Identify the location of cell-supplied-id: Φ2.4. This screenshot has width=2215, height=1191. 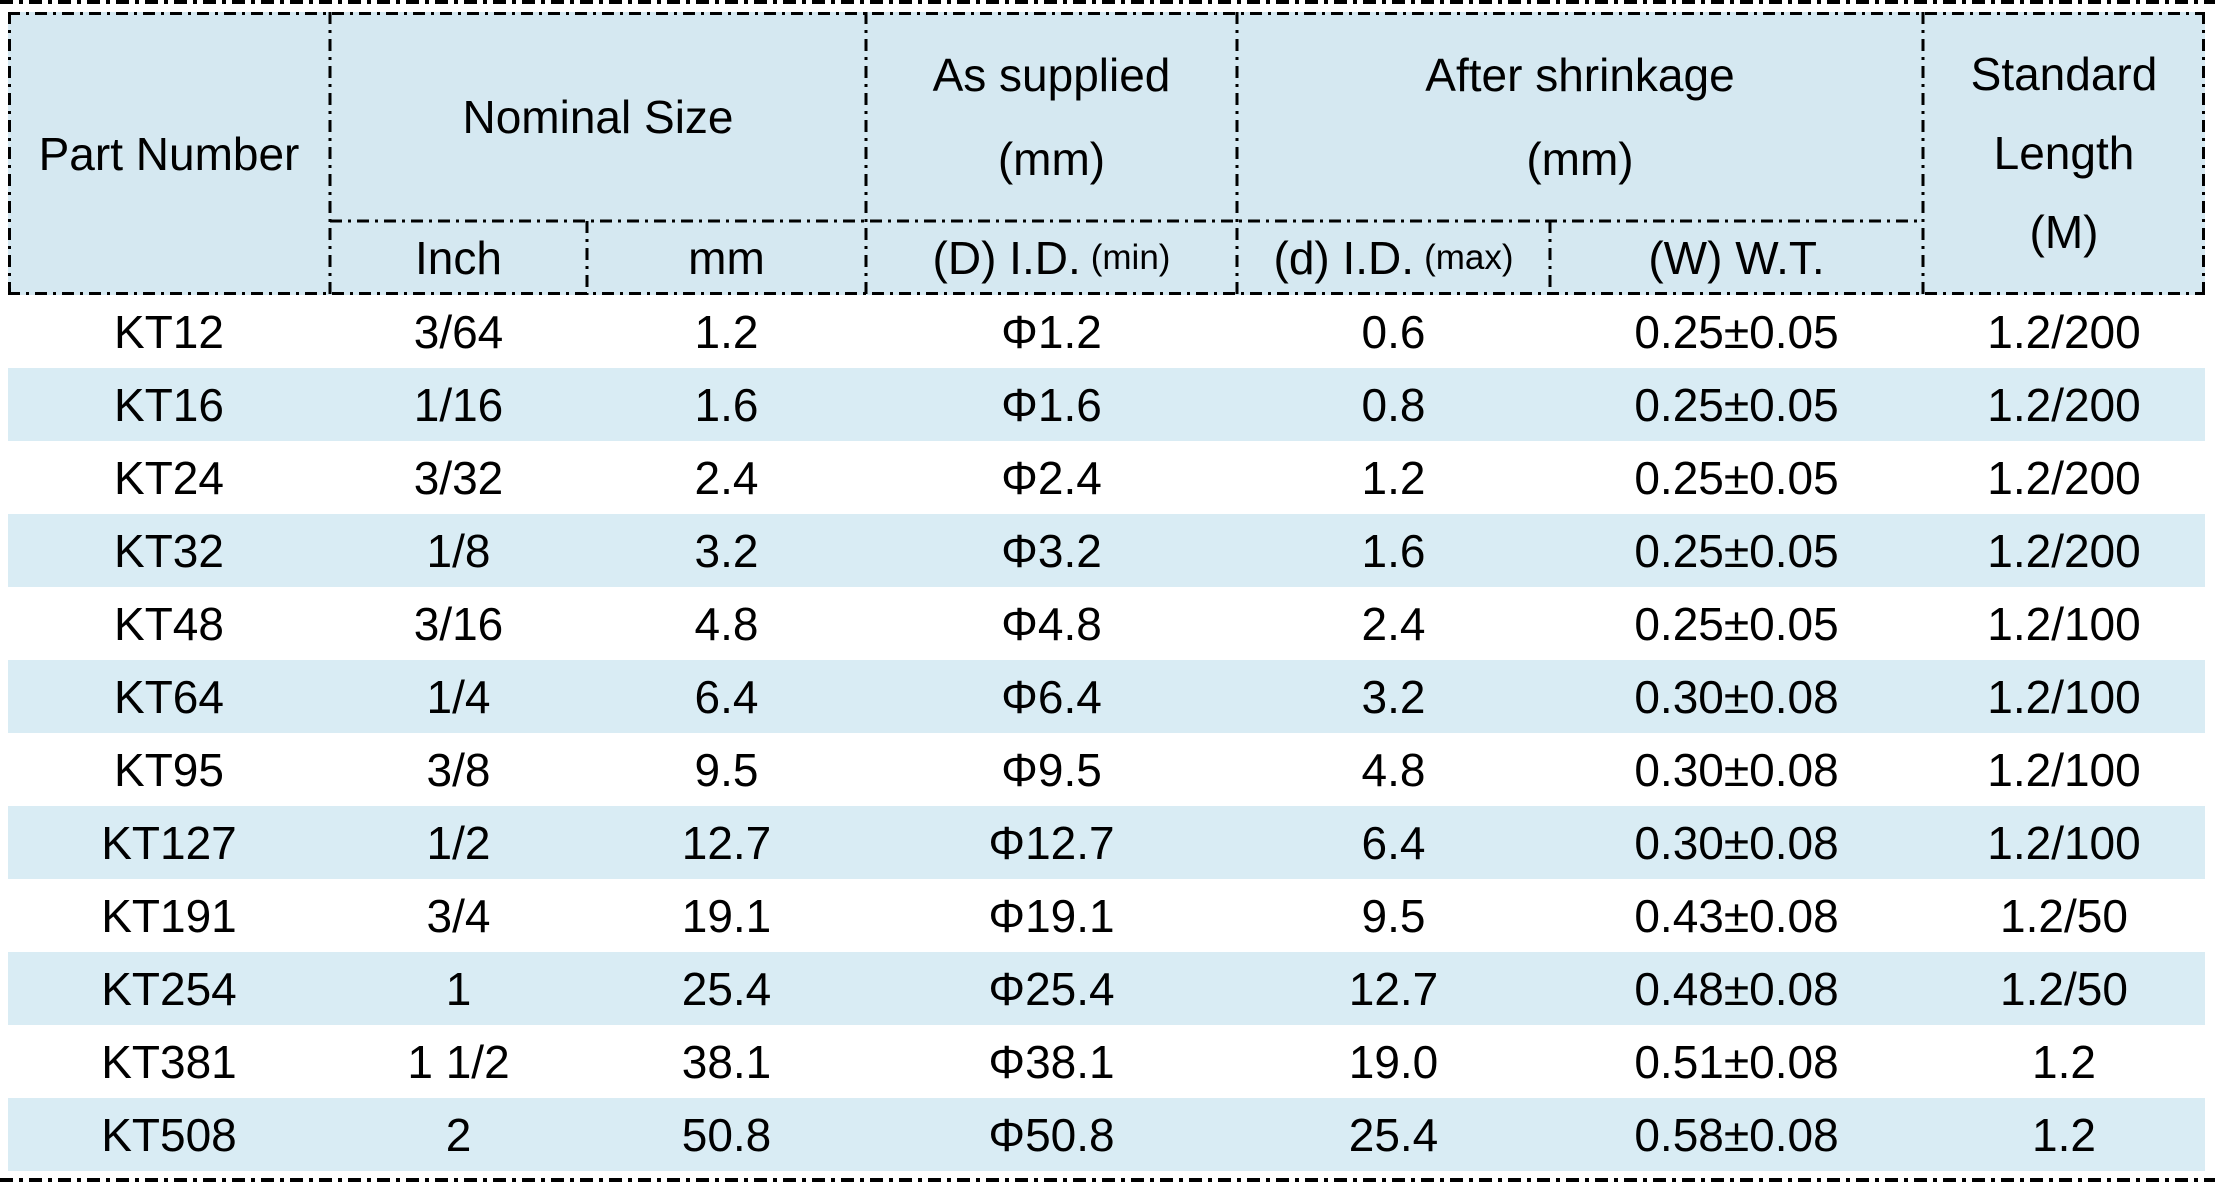
(1051, 477).